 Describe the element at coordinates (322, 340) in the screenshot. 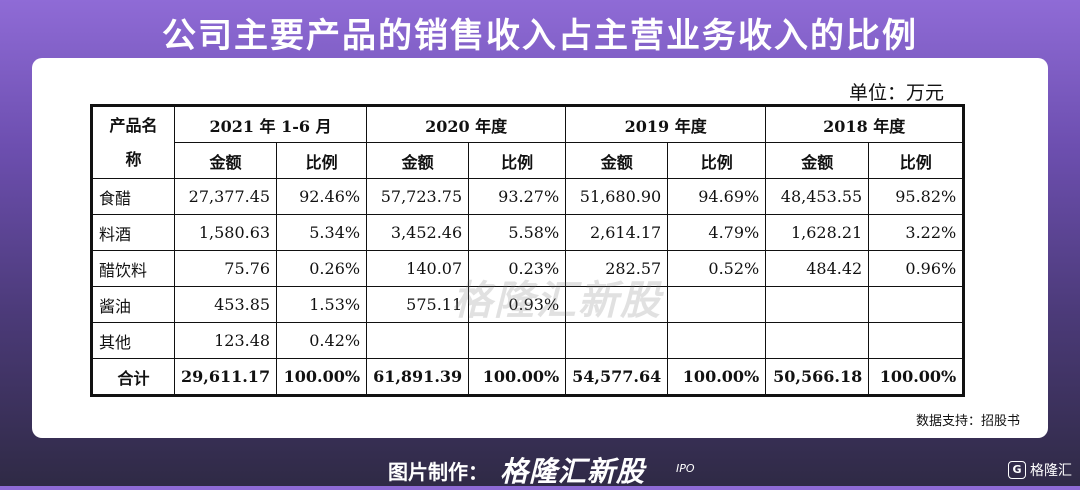

I see `cell-ratio: 0.42%` at that location.